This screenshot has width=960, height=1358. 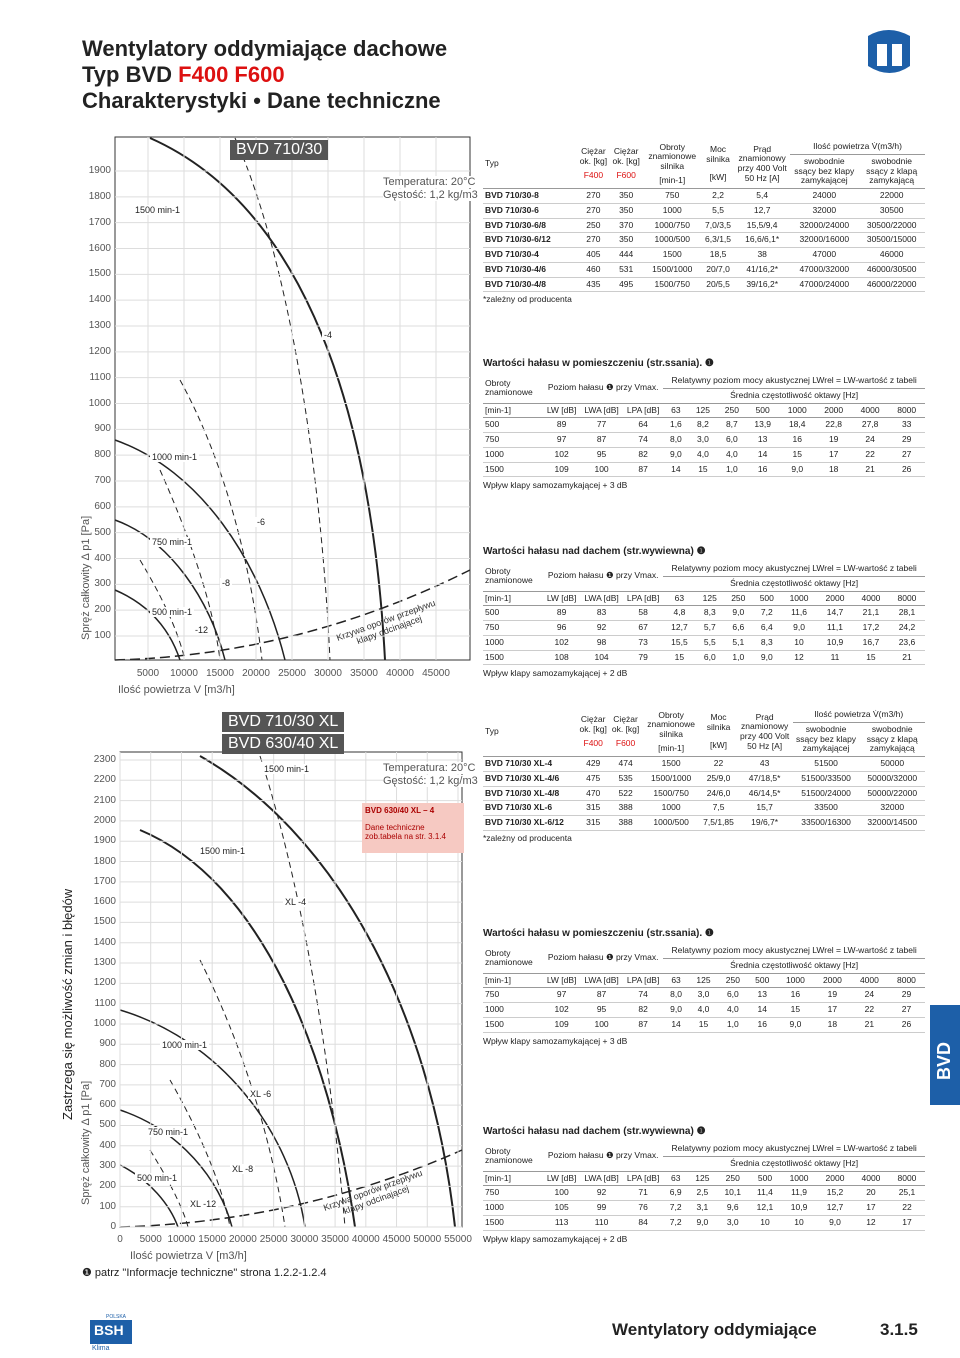 What do you see at coordinates (530, 270) in the screenshot?
I see `table-cell: BVD 710/30-4/6` at bounding box center [530, 270].